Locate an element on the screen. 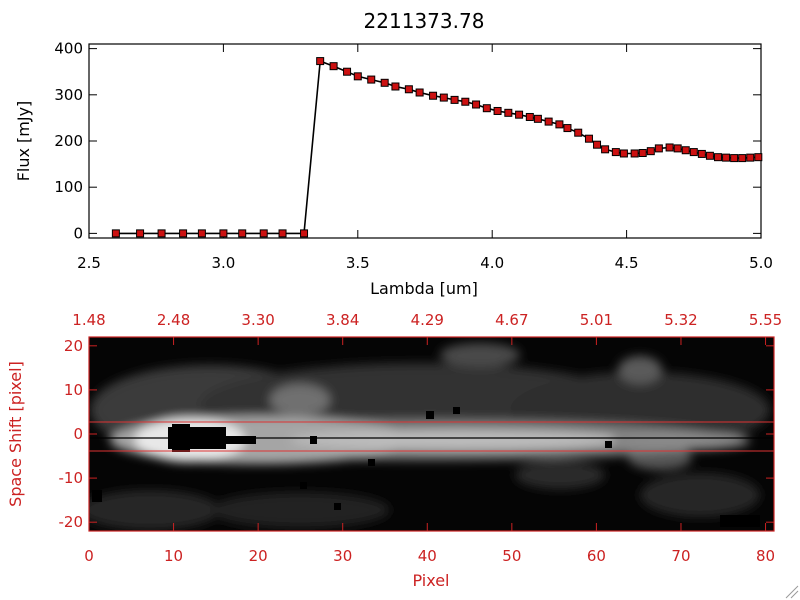 The width and height of the screenshot is (800, 600). image-top-wavelength-label: 5.32 is located at coordinates (680, 320).